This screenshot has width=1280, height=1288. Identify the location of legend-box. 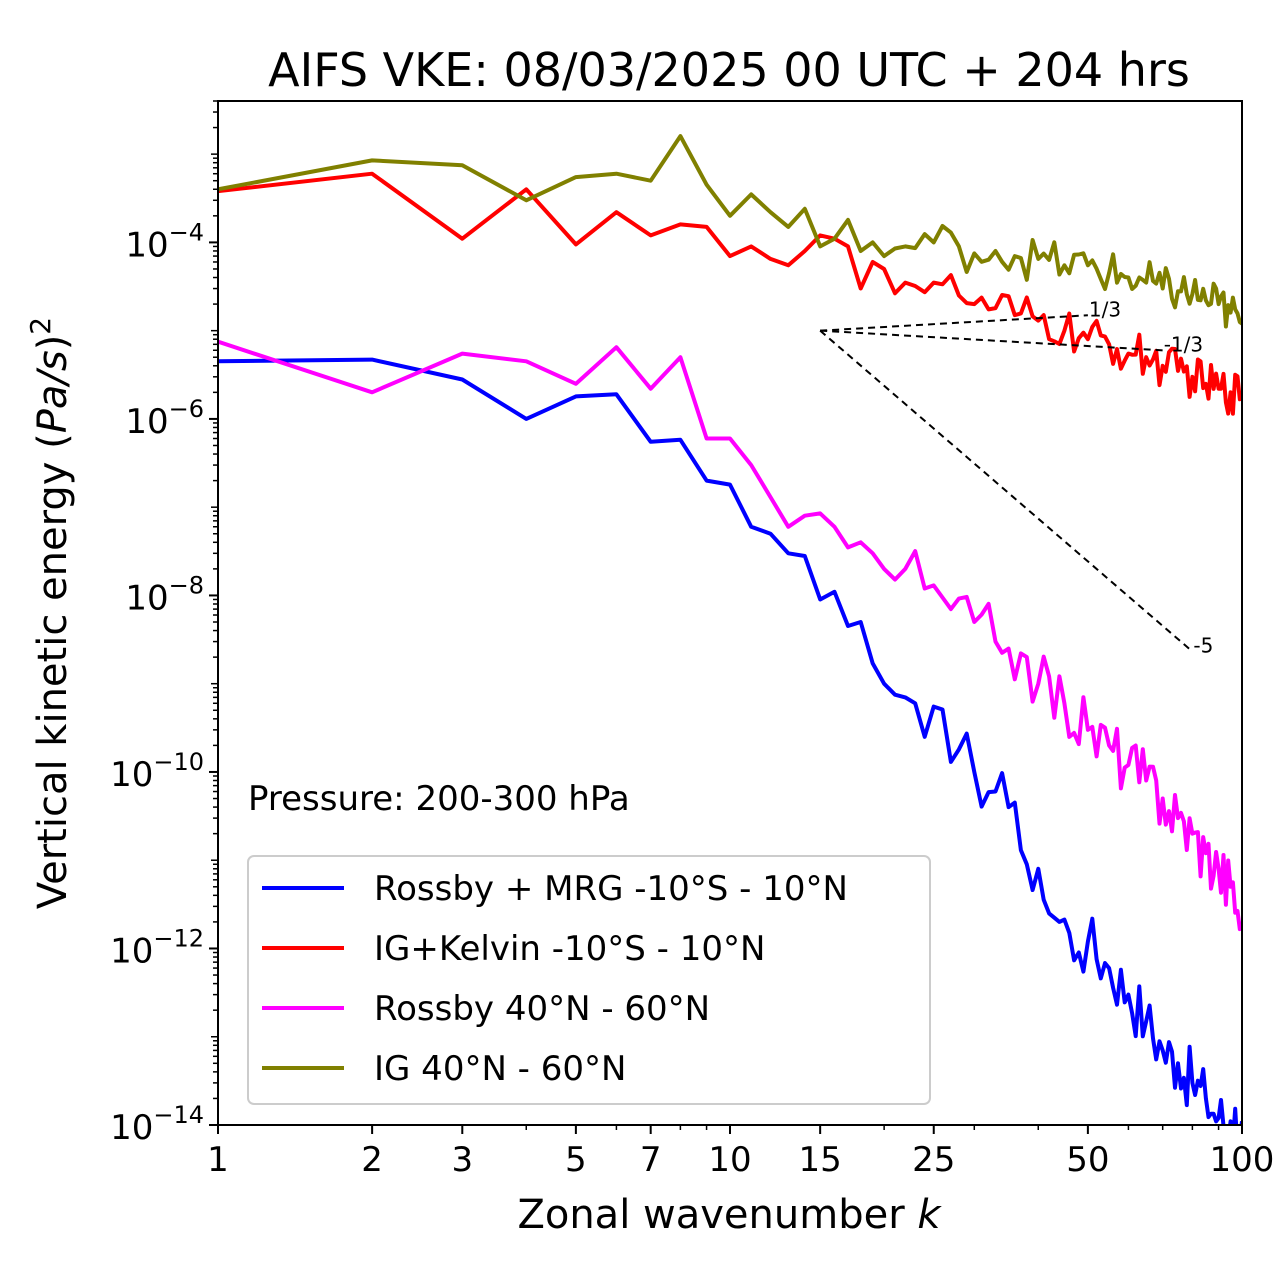
(589, 980).